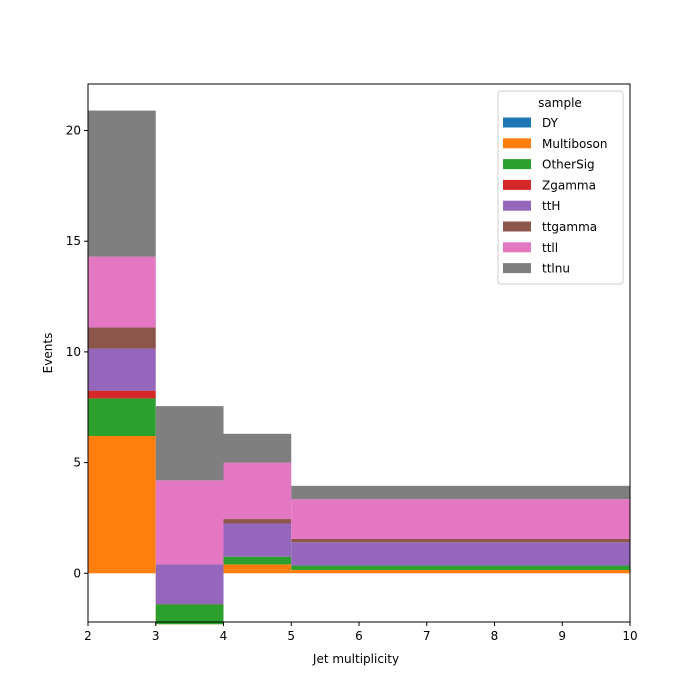  I want to click on legend-label-dy: DY, so click(550, 123).